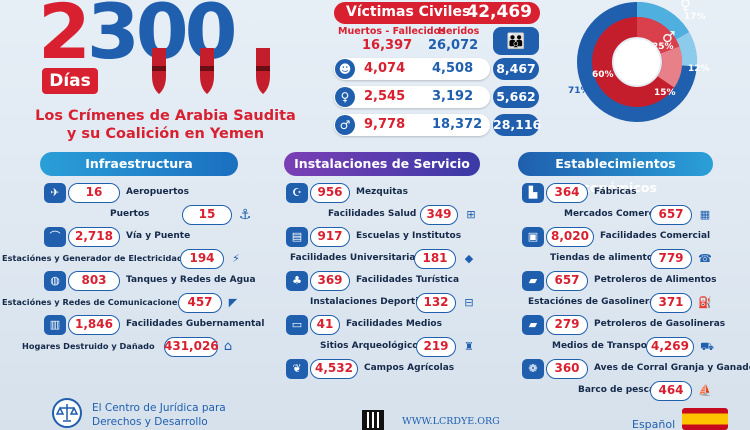 This screenshot has height=430, width=750. I want to click on airplane-icon: ✈, so click(55, 193).